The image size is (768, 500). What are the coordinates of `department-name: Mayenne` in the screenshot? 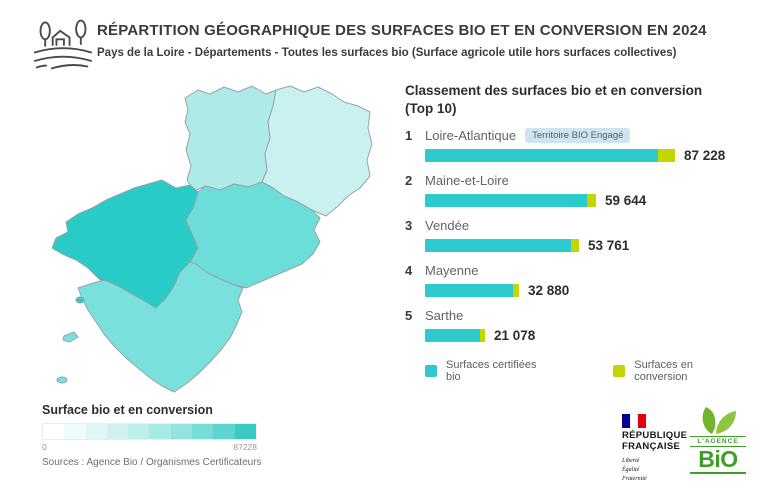 It's located at (452, 271).